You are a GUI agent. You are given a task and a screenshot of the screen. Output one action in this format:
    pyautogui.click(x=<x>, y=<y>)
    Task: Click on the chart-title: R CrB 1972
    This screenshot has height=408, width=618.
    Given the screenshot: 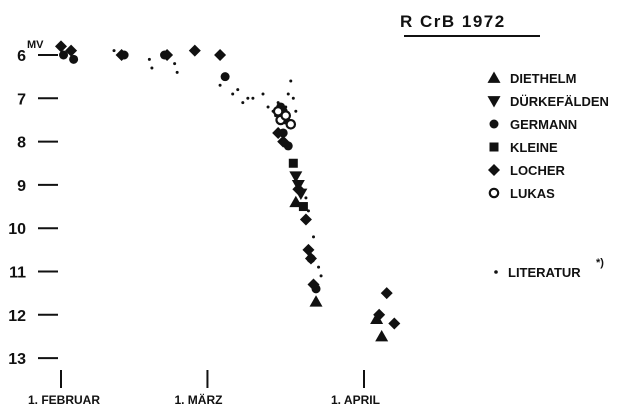 What is the action you would take?
    pyautogui.click(x=453, y=21)
    